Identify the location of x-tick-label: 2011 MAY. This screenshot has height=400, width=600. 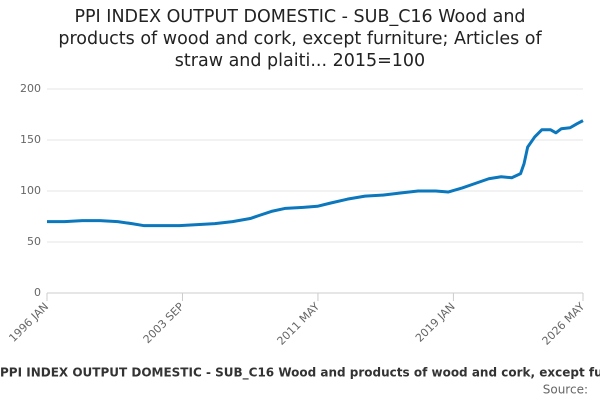
(299, 324).